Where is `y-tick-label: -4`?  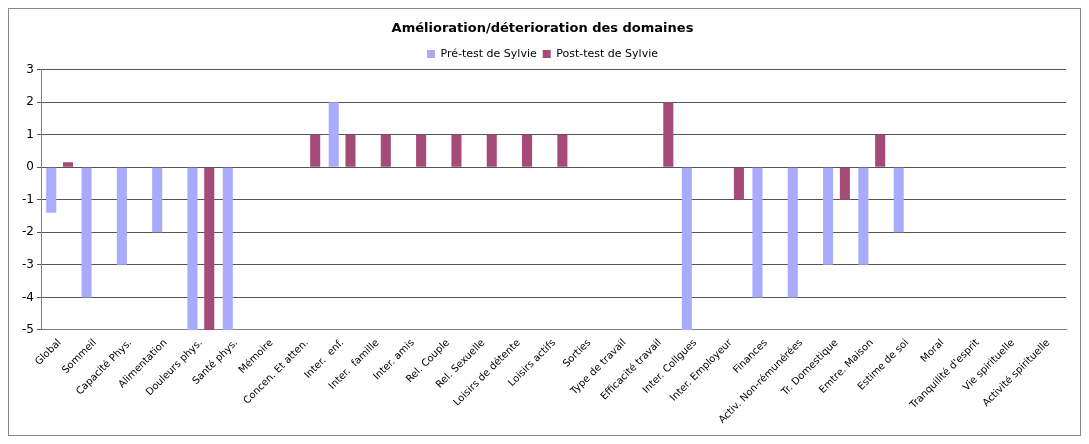 y-tick-label: -4 is located at coordinates (28, 296).